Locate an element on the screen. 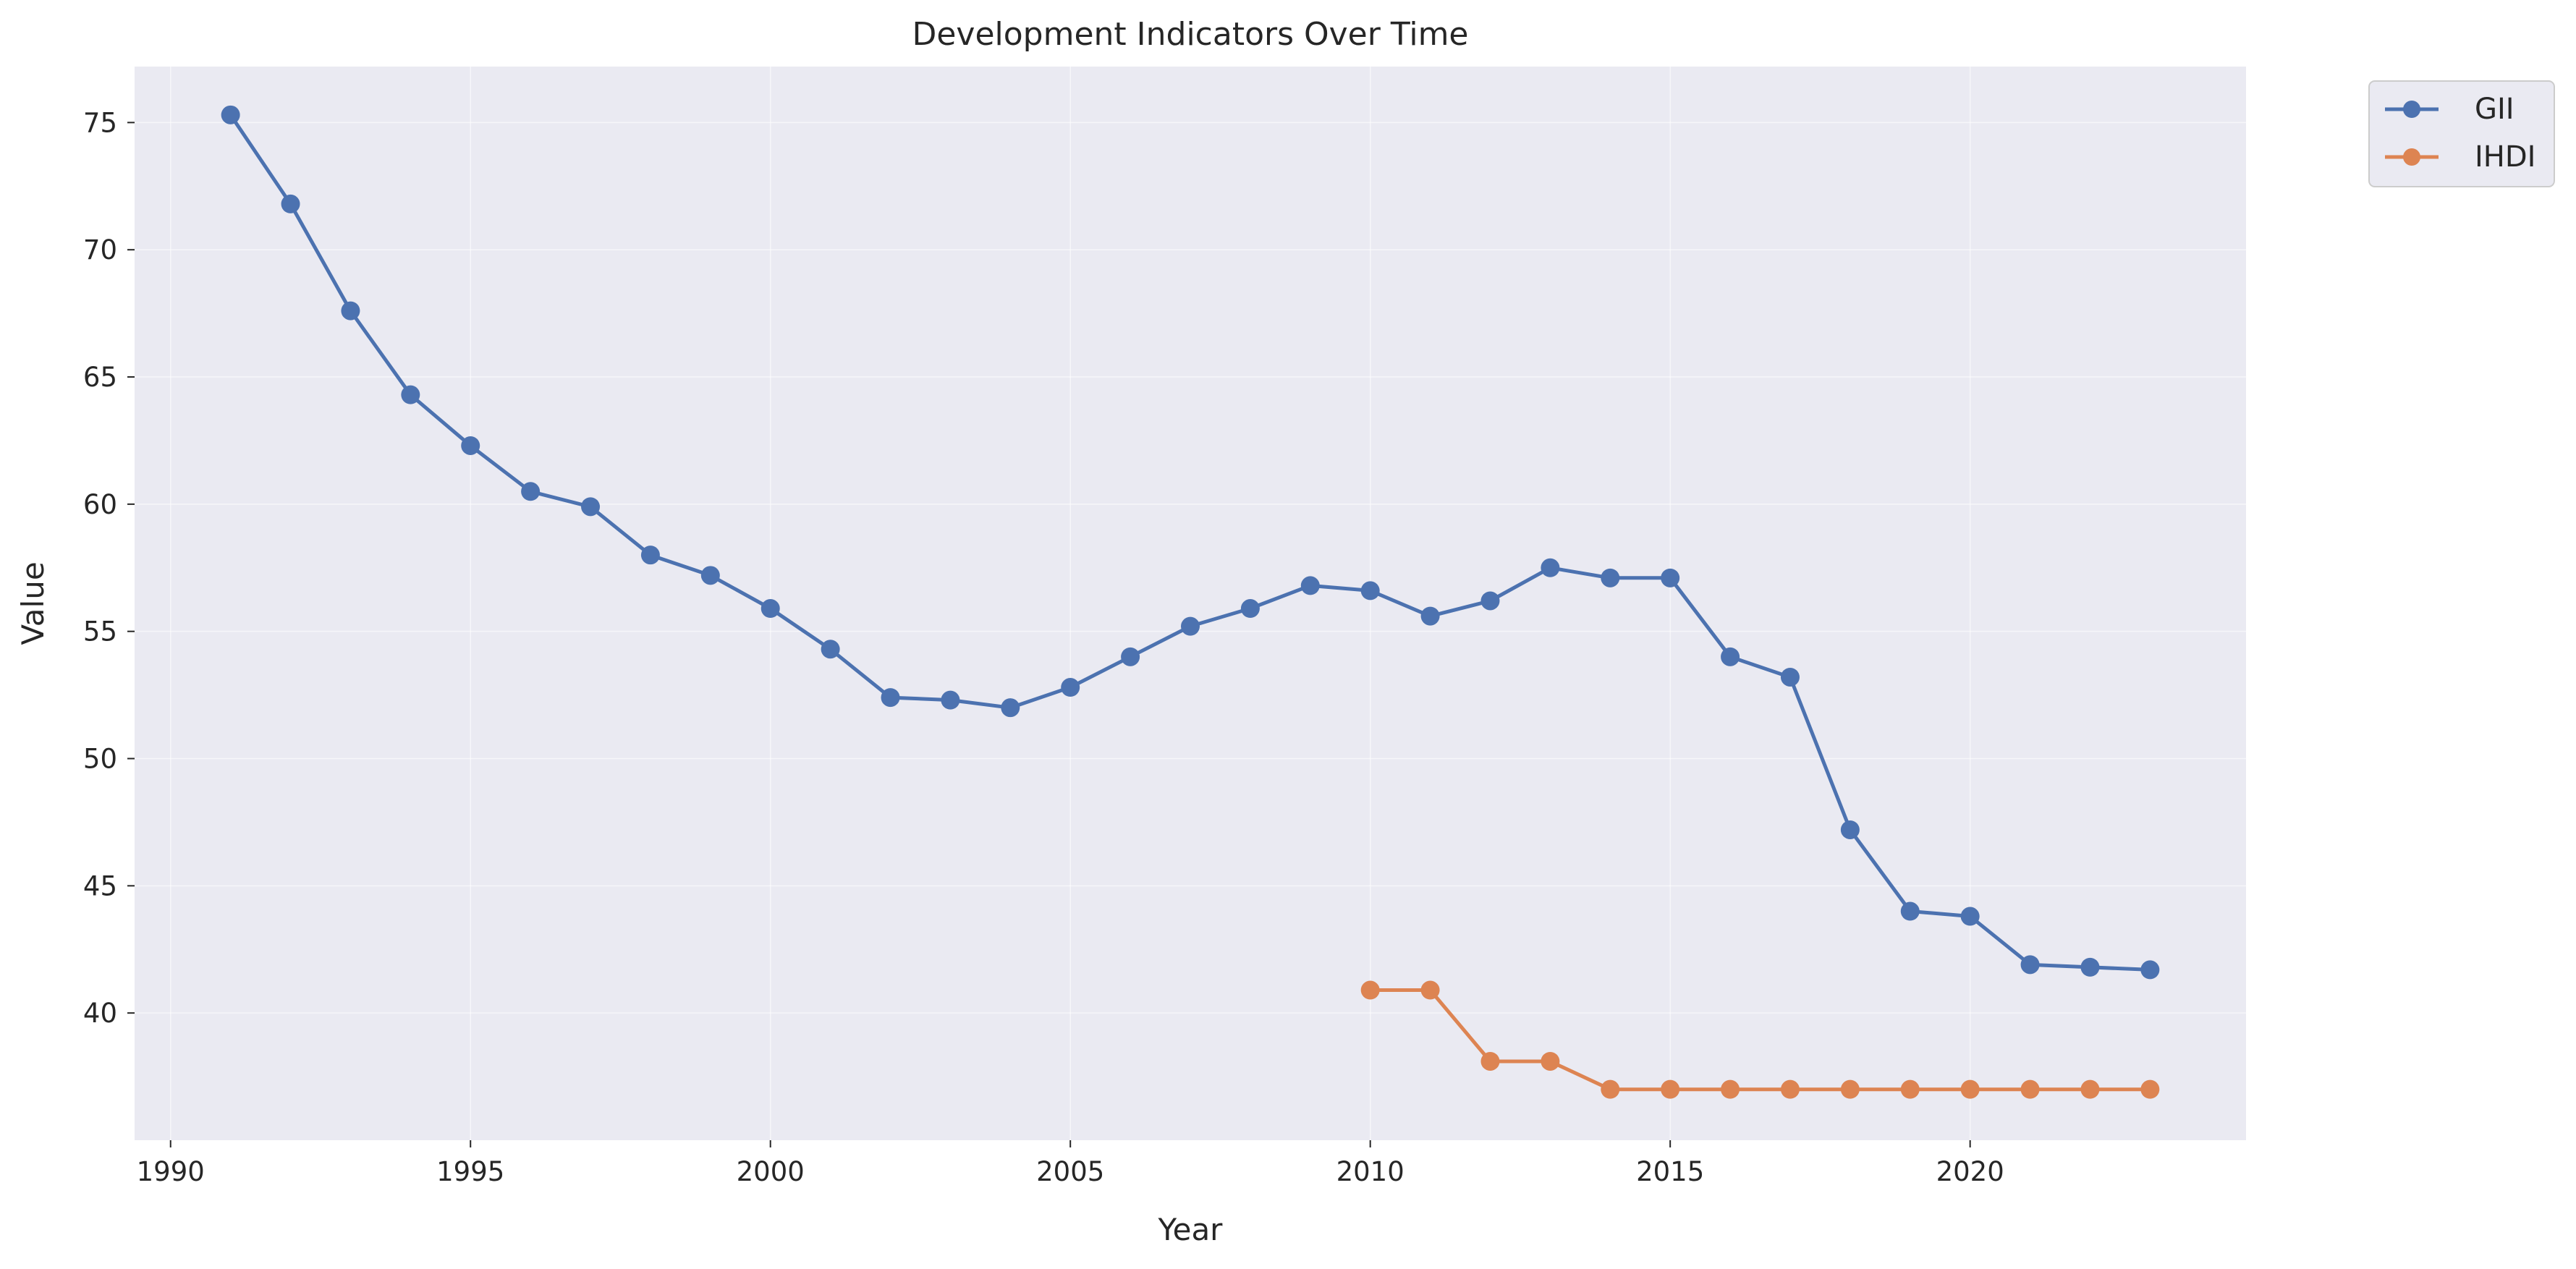 Image resolution: width=2576 pixels, height=1269 pixels. data-point-gii-2009 is located at coordinates (1310, 585).